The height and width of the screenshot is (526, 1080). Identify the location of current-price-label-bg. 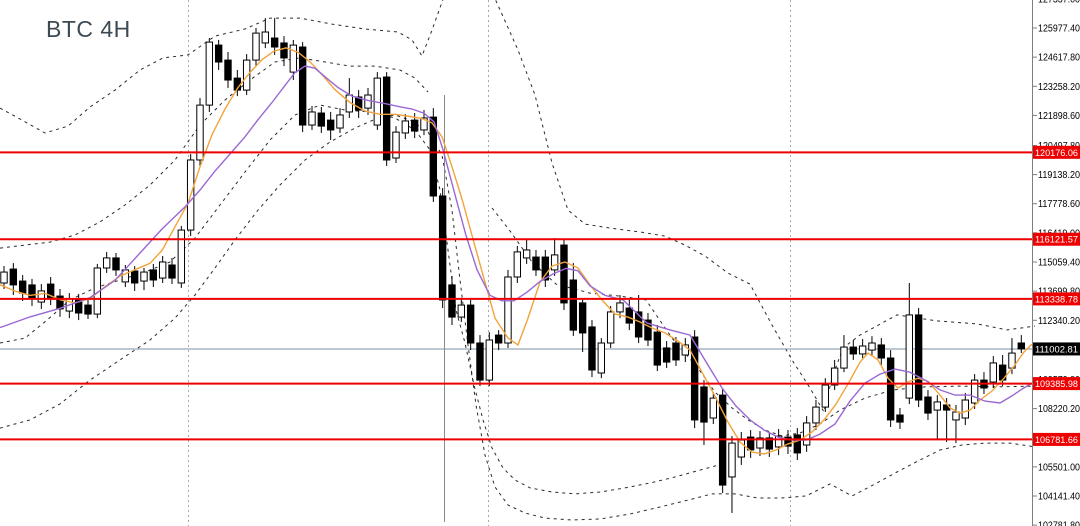
(1056, 349).